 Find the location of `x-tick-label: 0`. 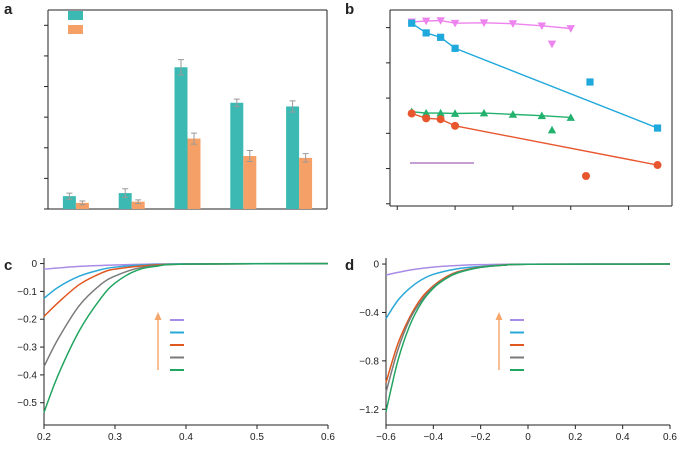

x-tick-label: 0 is located at coordinates (528, 437).